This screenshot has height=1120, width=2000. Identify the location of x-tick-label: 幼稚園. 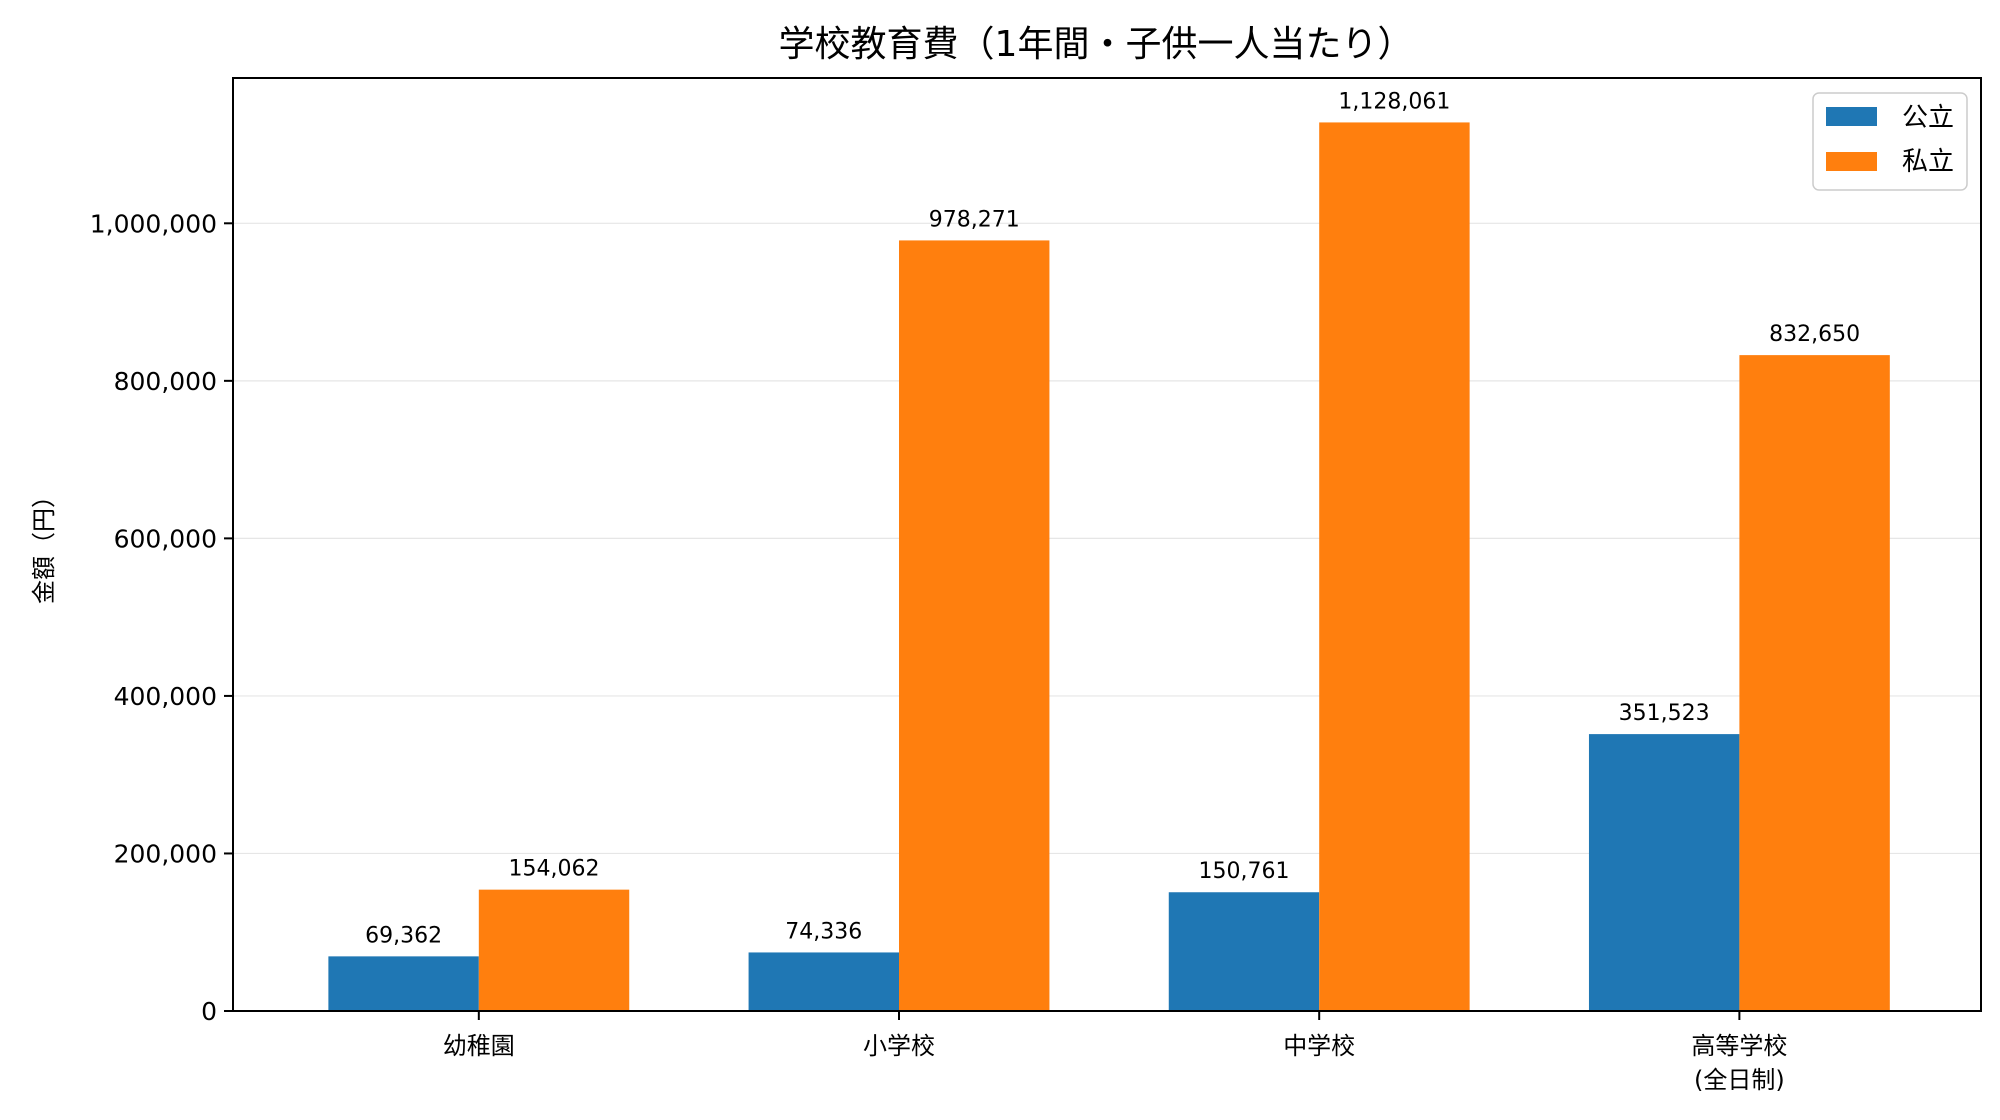
(479, 1046).